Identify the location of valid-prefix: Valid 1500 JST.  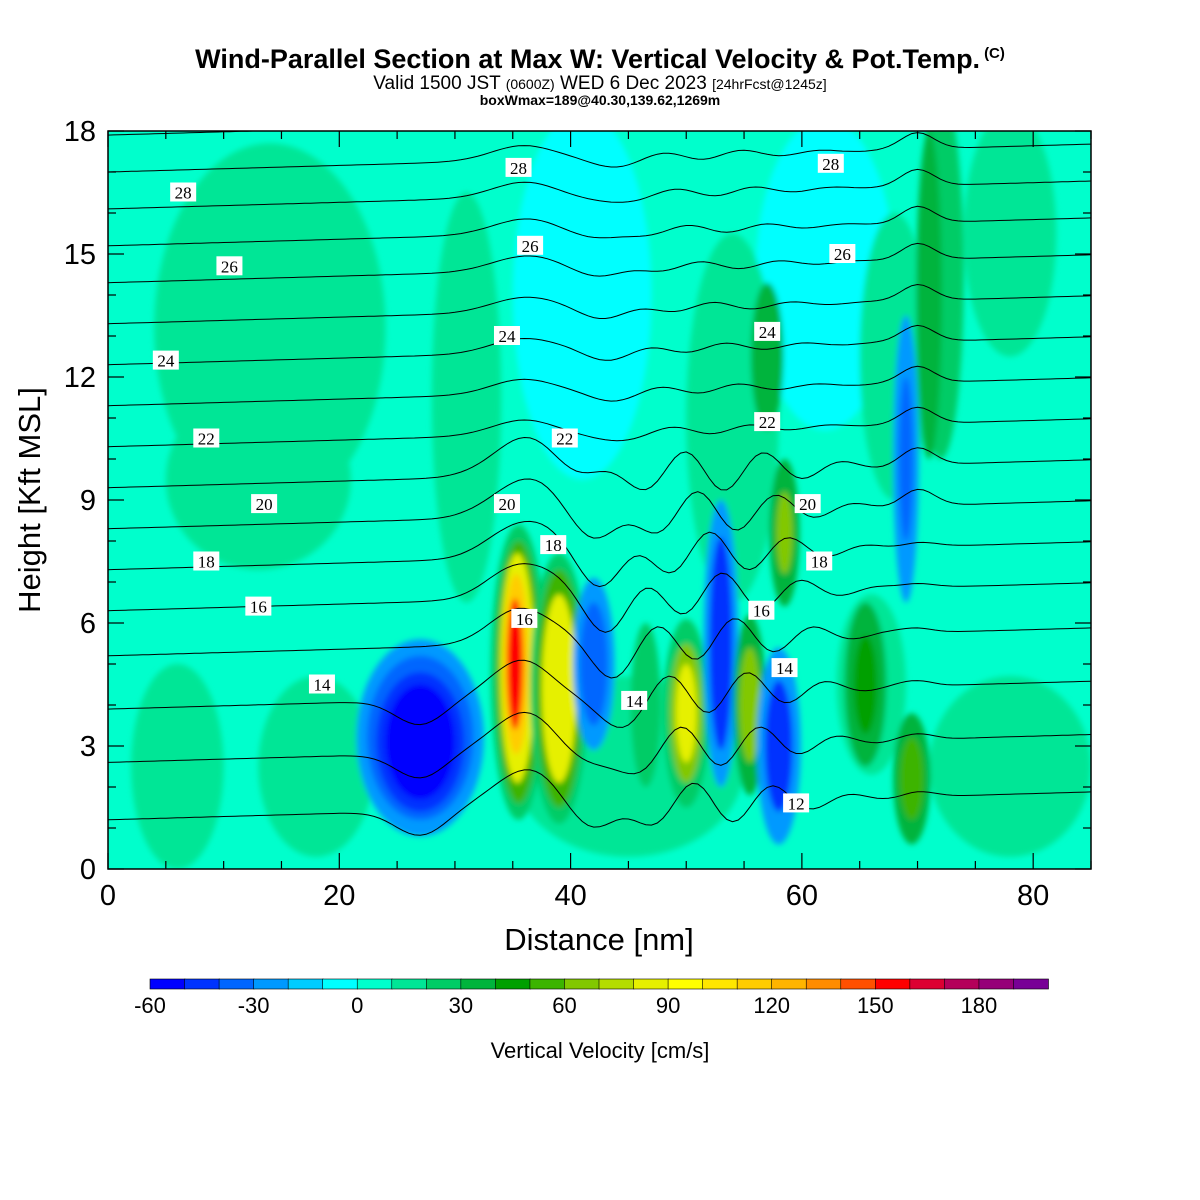
(437, 83).